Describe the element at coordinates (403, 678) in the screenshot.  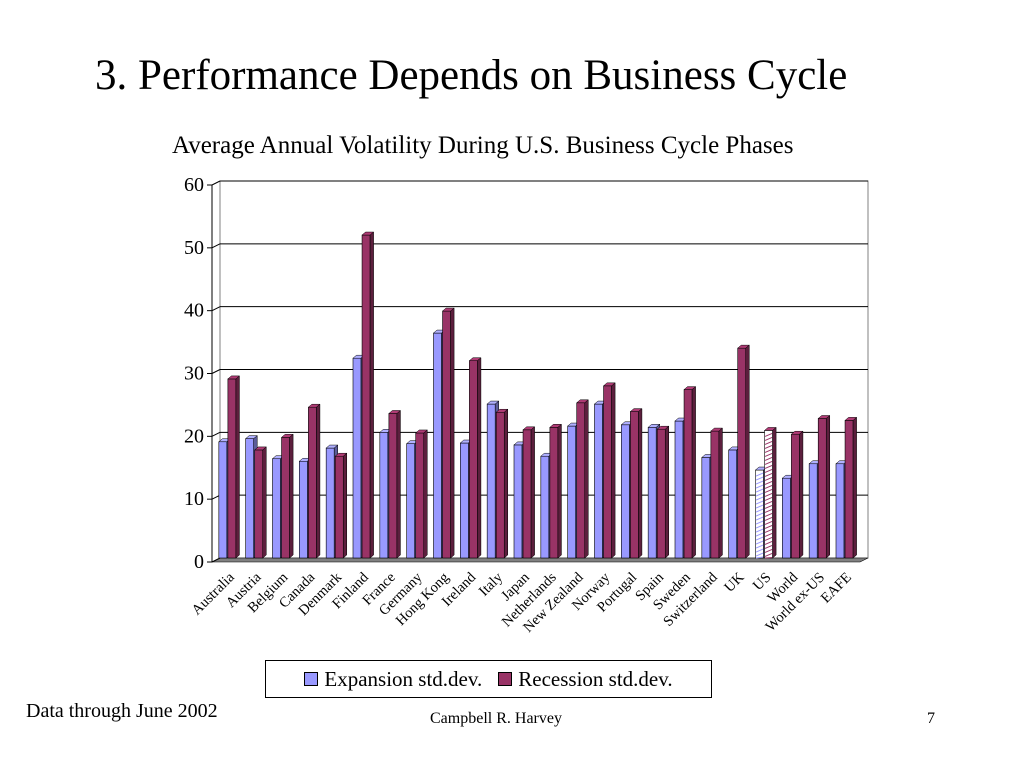
I see `legend-label-expansion: Expansion std.dev.` at that location.